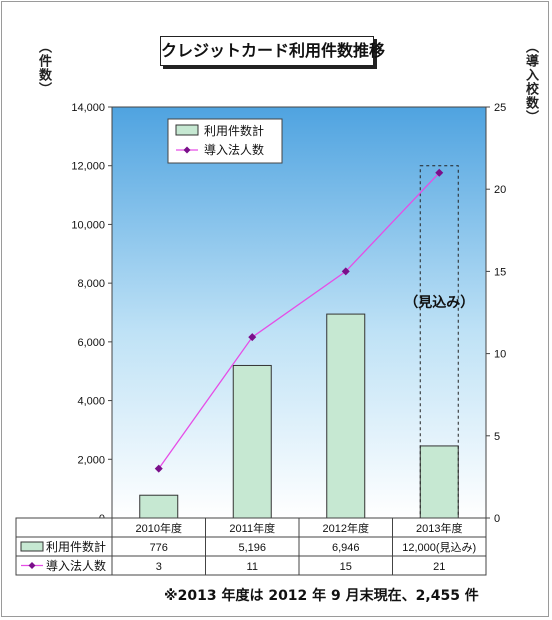  What do you see at coordinates (439, 302) in the screenshot?
I see `projection-label: （見込み）` at bounding box center [439, 302].